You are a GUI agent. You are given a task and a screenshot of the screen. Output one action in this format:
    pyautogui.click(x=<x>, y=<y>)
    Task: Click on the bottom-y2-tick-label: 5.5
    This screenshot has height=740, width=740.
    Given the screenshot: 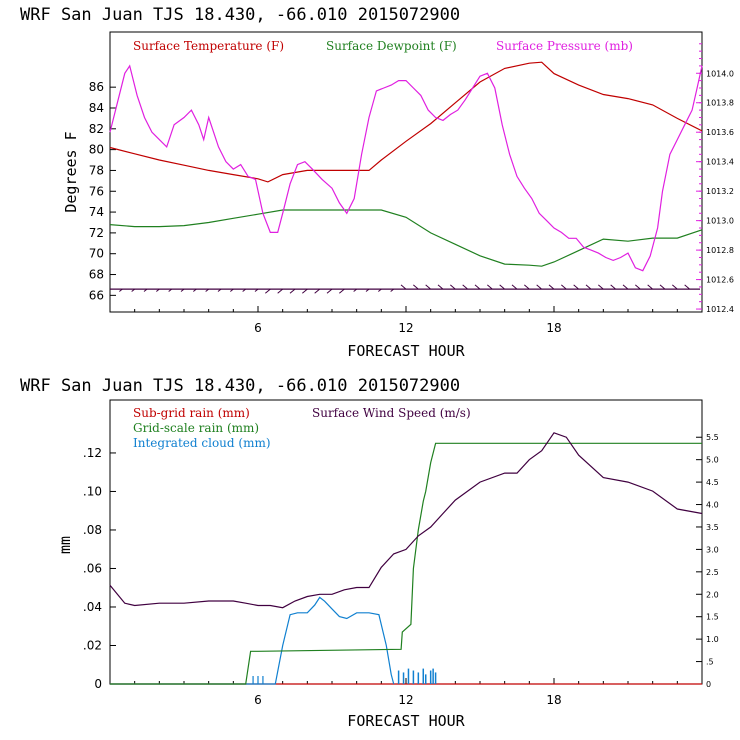 What is the action you would take?
    pyautogui.click(x=712, y=437)
    